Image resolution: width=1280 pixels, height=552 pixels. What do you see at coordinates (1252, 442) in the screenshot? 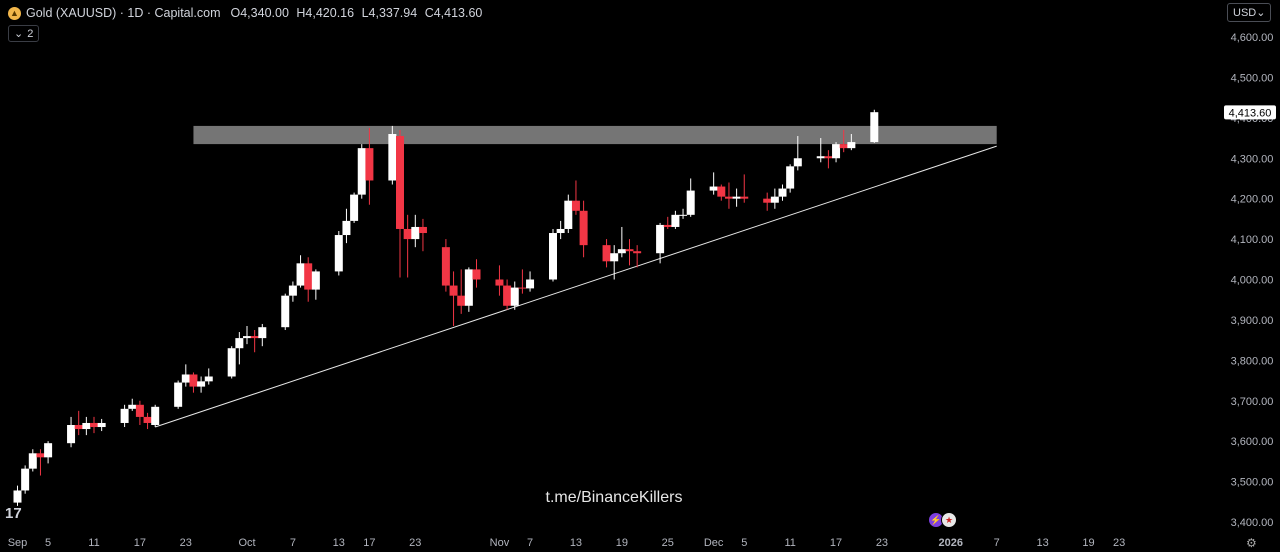
I see `y-tick-label: 3,600.00` at bounding box center [1252, 442].